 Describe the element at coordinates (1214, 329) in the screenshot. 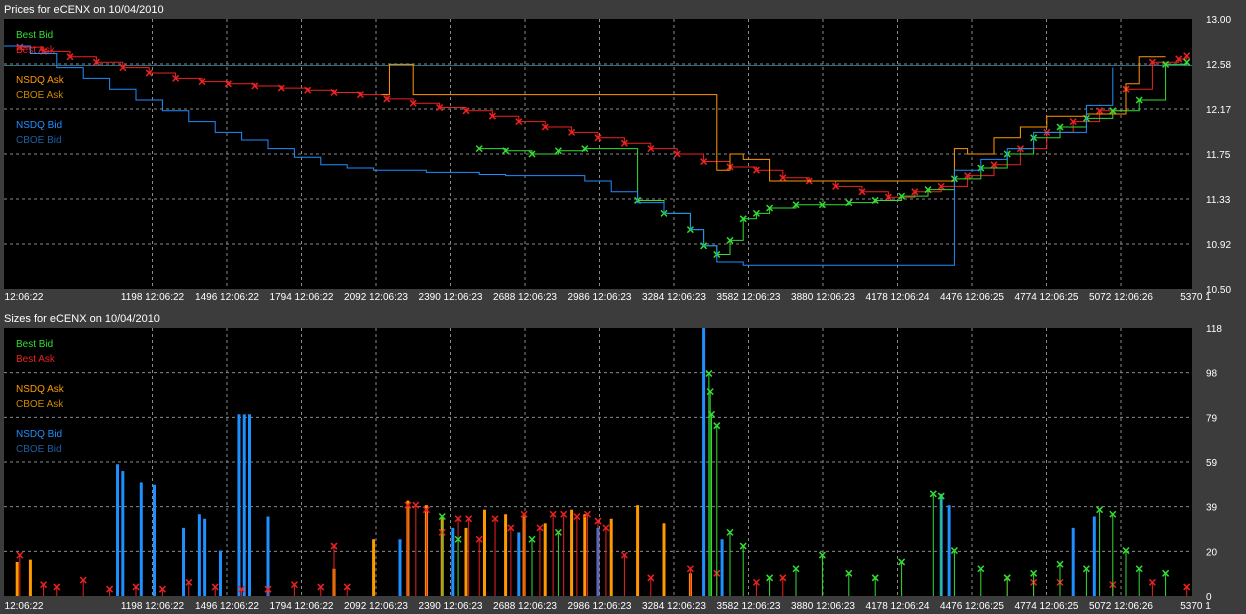

I see `size-y-tick-label: 118` at that location.